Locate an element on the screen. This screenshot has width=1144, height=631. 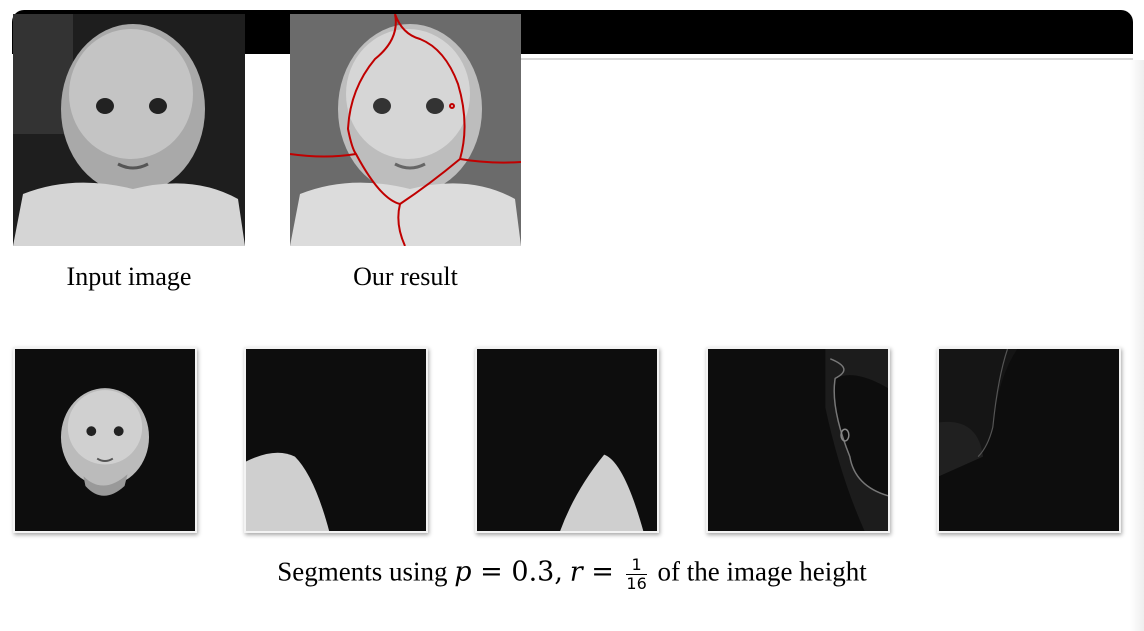
slide-edge-shadow is located at coordinates (1137, 345).